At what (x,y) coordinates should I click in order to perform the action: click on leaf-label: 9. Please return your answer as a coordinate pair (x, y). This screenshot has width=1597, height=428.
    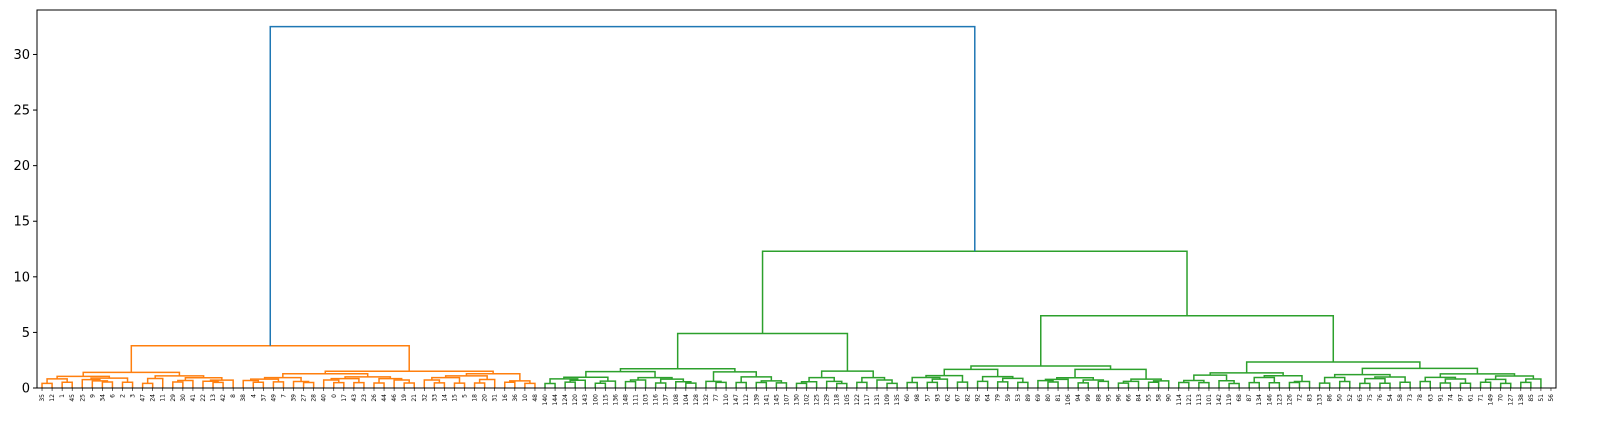
    Looking at the image, I should click on (92, 396).